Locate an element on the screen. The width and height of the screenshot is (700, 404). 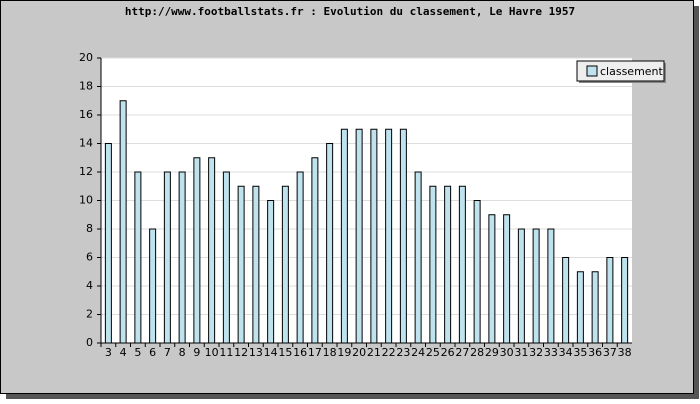
y-tick-label: 4 is located at coordinates (89, 285).